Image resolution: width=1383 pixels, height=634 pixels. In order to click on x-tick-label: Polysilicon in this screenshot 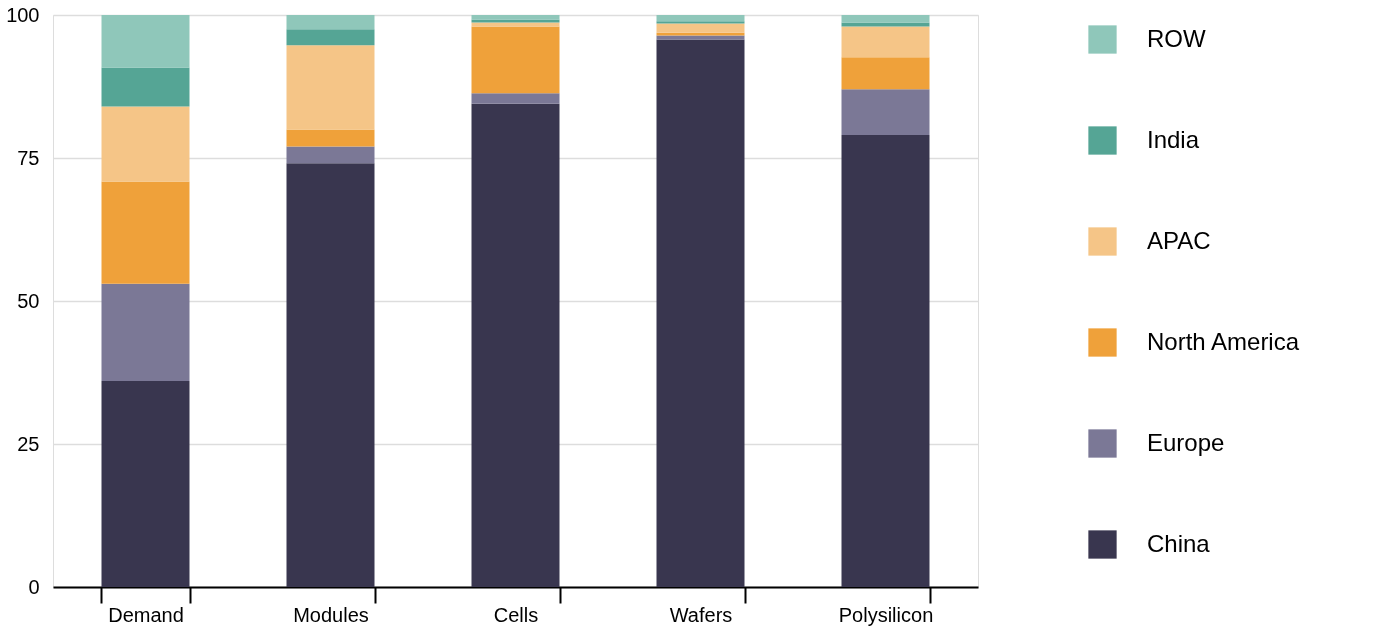, I will do `click(886, 614)`.